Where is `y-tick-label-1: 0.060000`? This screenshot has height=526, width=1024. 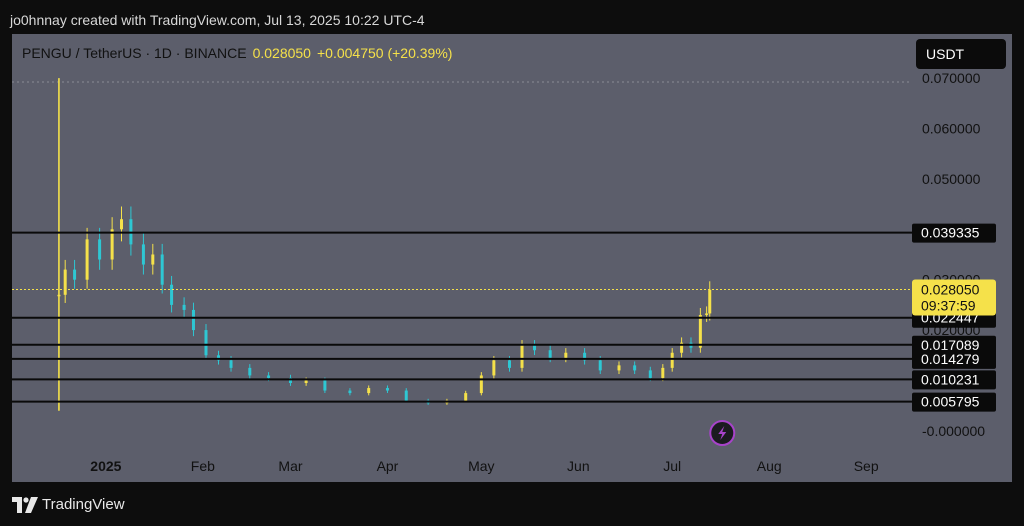 y-tick-label-1: 0.060000 is located at coordinates (951, 128).